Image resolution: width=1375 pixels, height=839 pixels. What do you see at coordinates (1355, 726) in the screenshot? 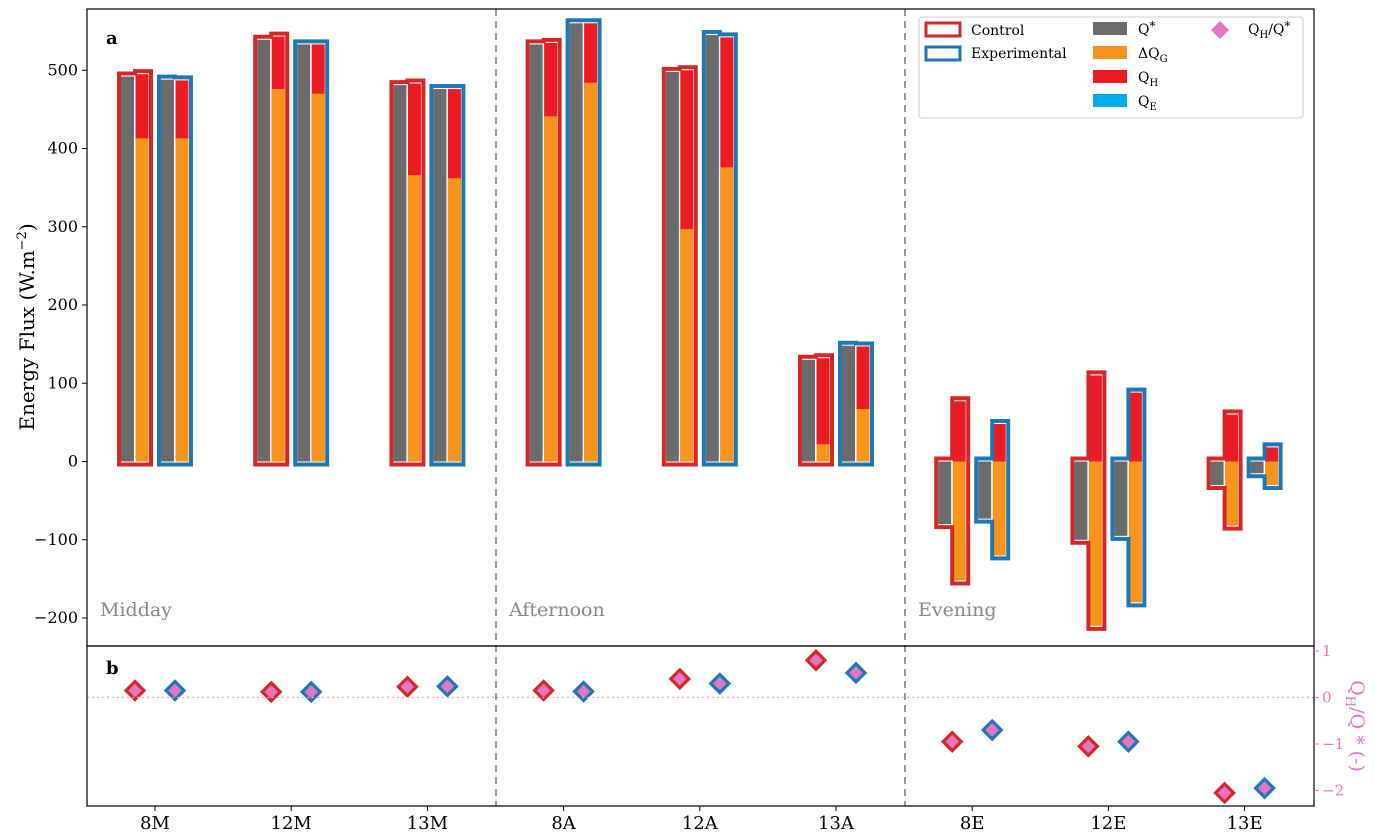
I see `panel-b-y-label: QH/Q * (-)` at bounding box center [1355, 726].